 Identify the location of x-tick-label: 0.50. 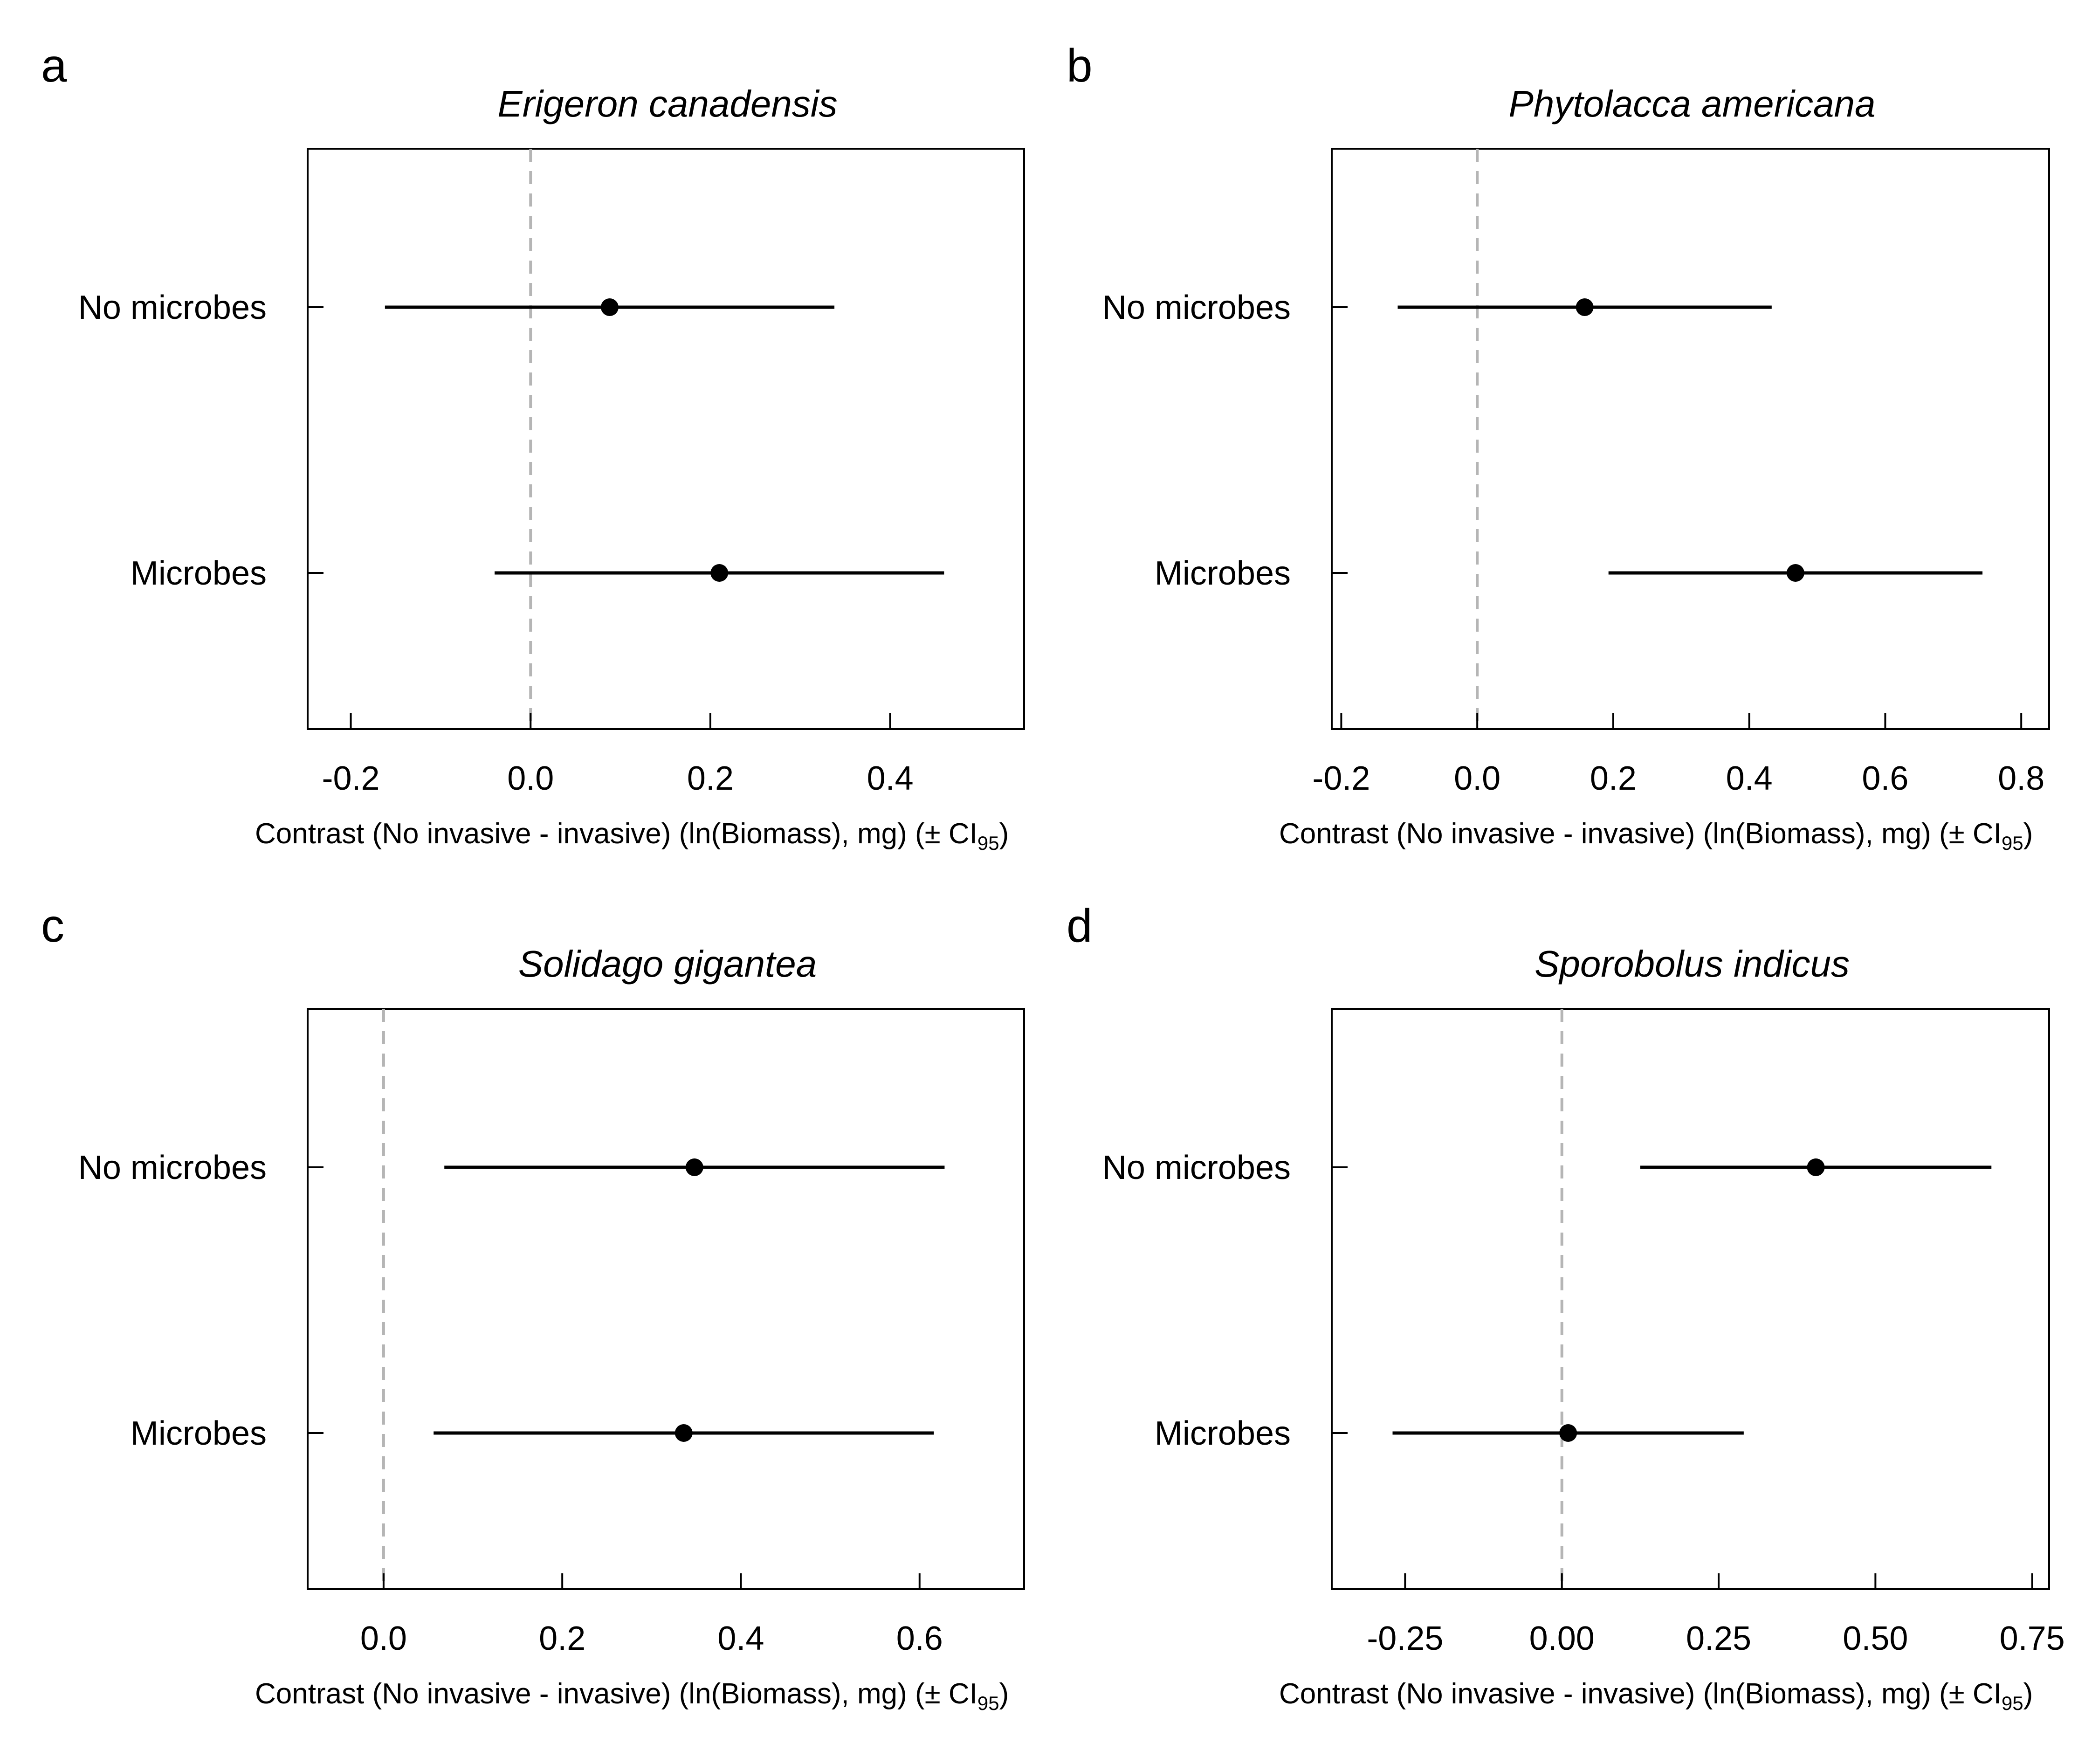
(1875, 1638).